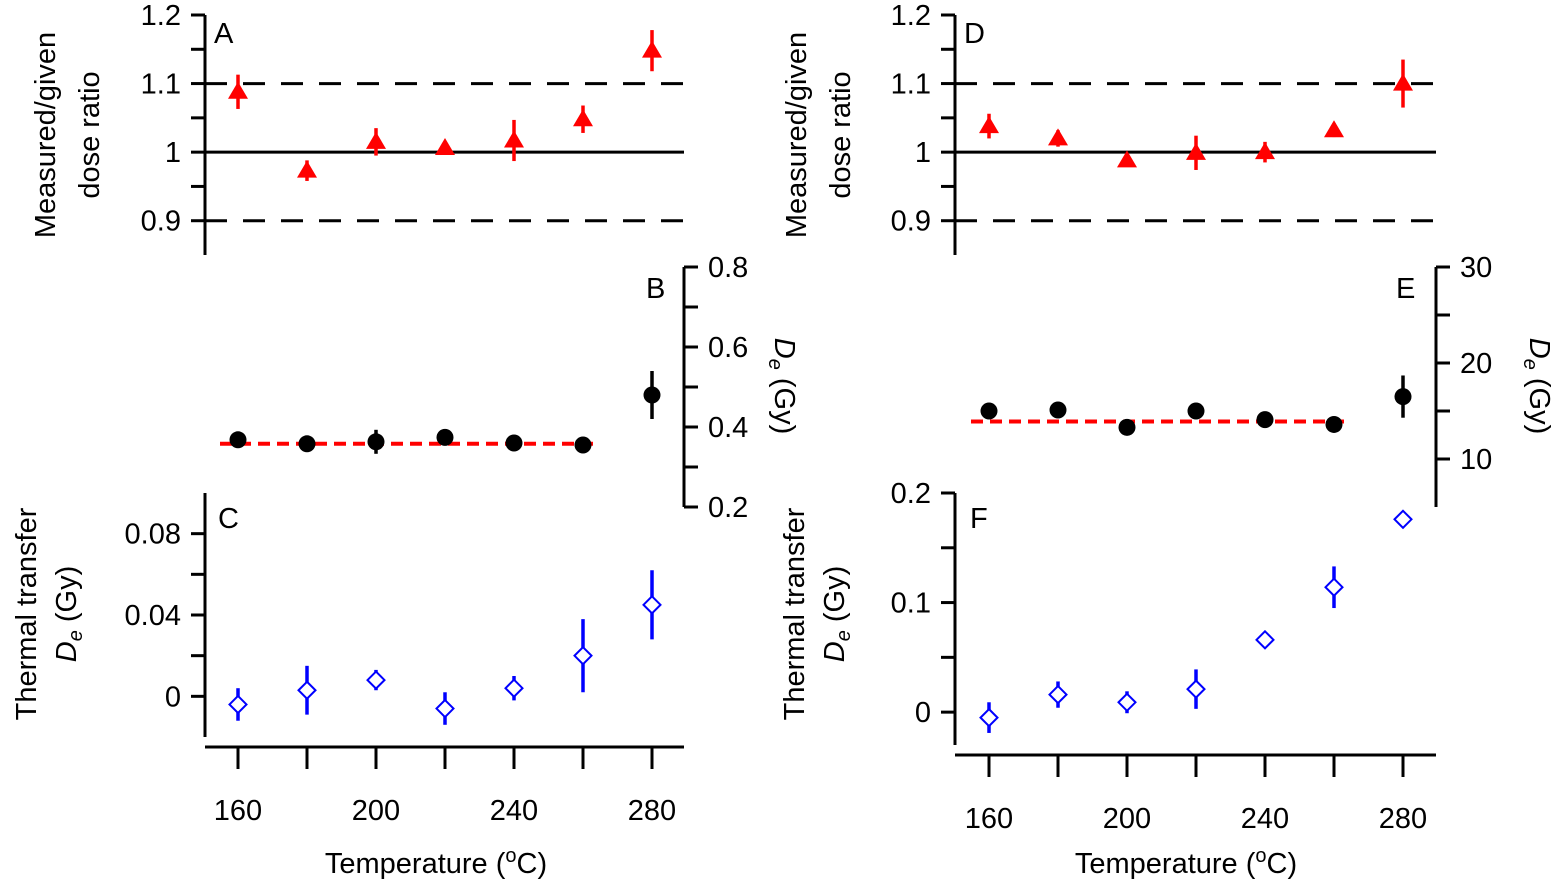 This screenshot has width=1566, height=890. I want to click on ylabel-b-text: De (Gy), so click(782, 386).